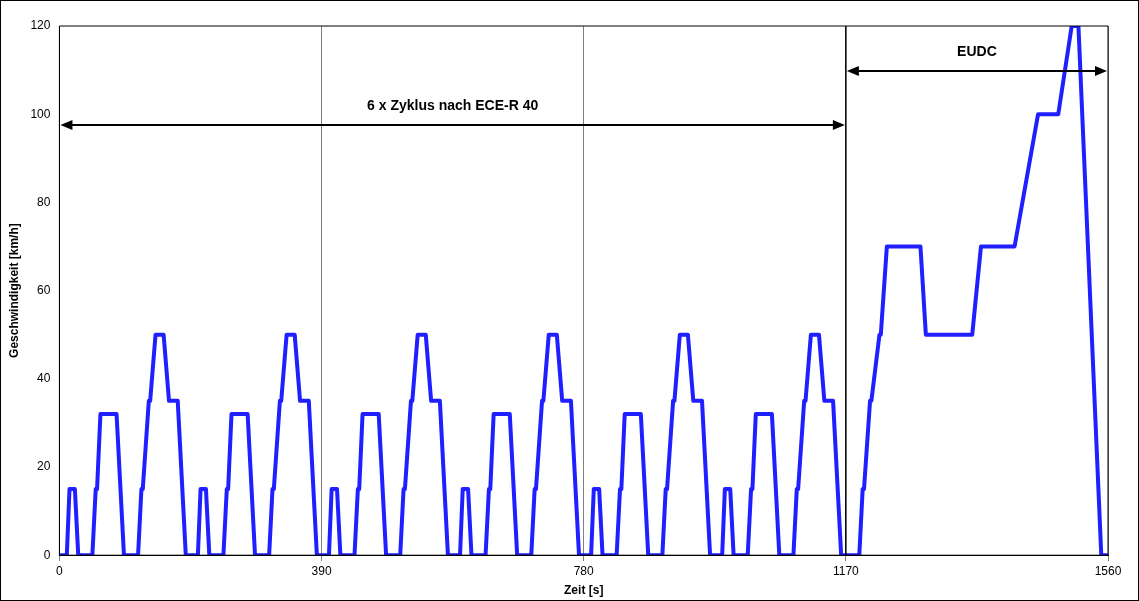 The height and width of the screenshot is (601, 1139). Describe the element at coordinates (44, 378) in the screenshot. I see `y-tick-label: 40` at that location.